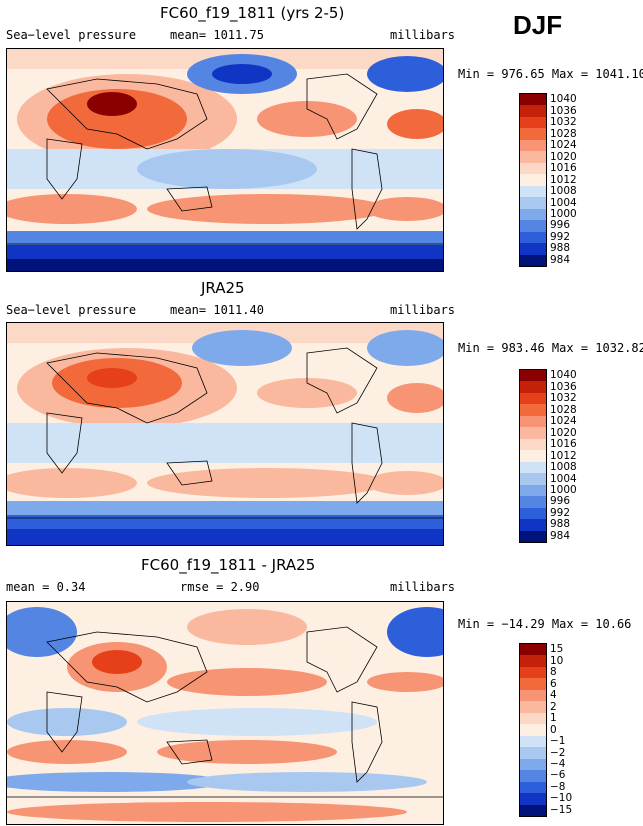 This screenshot has height=826, width=643. Describe the element at coordinates (563, 99) in the screenshot. I see `panel1-colorbar-tick-label: 1040` at that location.